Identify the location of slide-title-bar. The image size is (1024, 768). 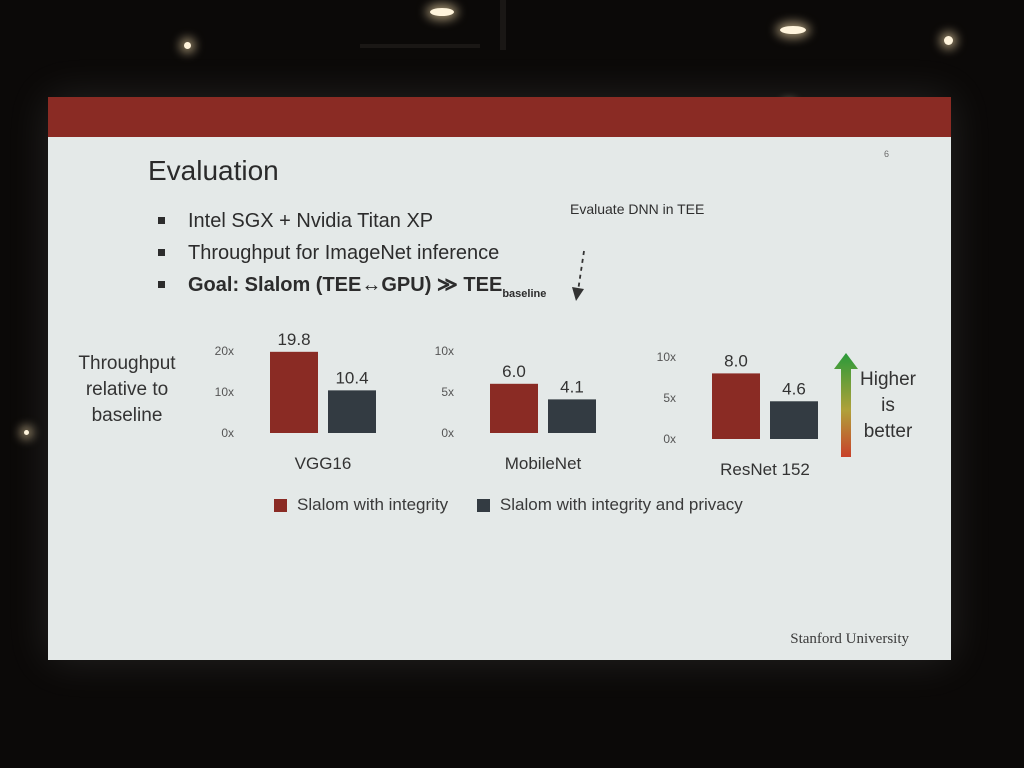
(499, 117).